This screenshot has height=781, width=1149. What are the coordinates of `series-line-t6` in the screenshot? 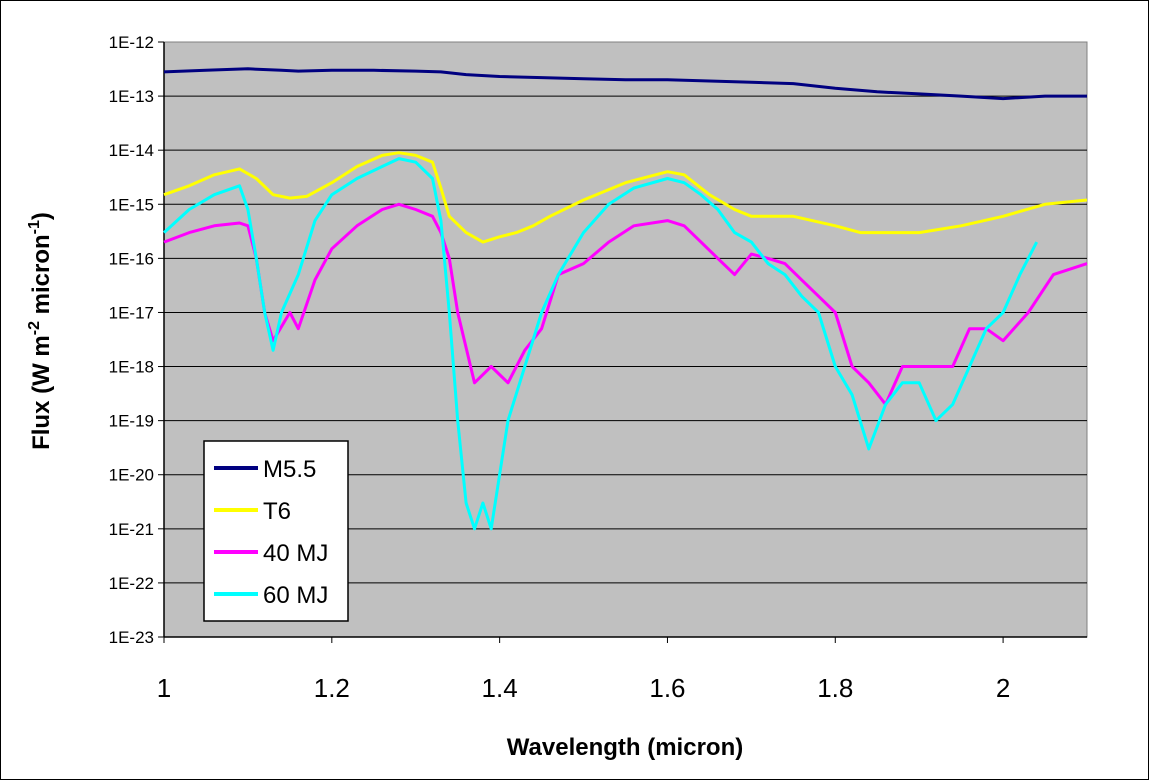 It's located at (625, 197).